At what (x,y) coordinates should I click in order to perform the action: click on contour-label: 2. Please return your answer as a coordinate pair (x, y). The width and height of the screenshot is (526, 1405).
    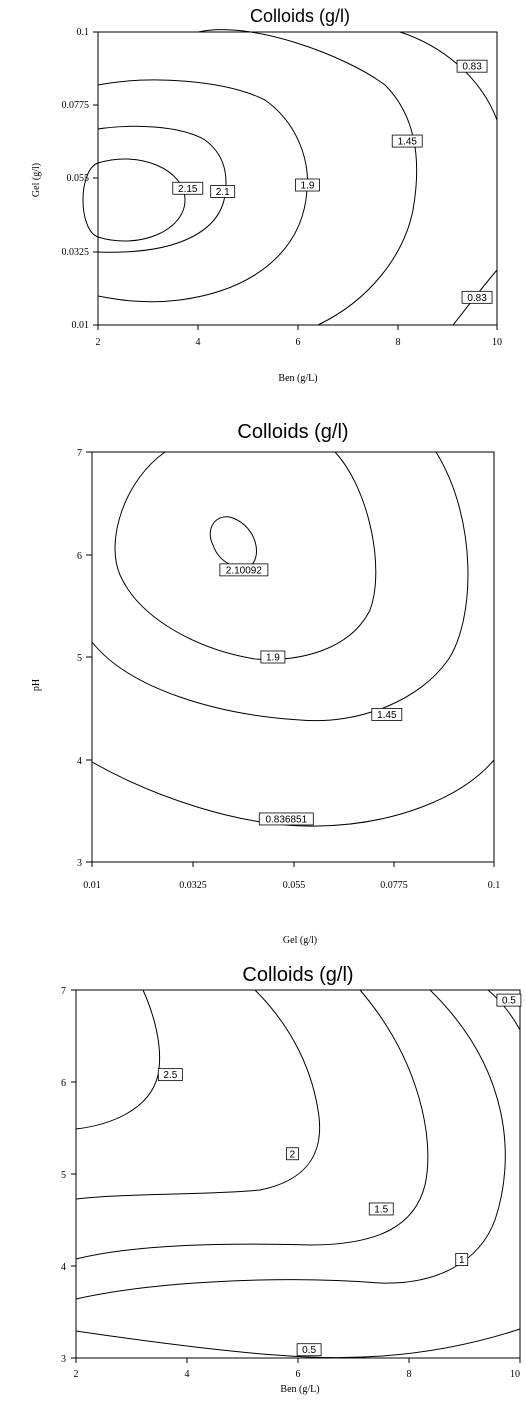
    Looking at the image, I should click on (292, 1154).